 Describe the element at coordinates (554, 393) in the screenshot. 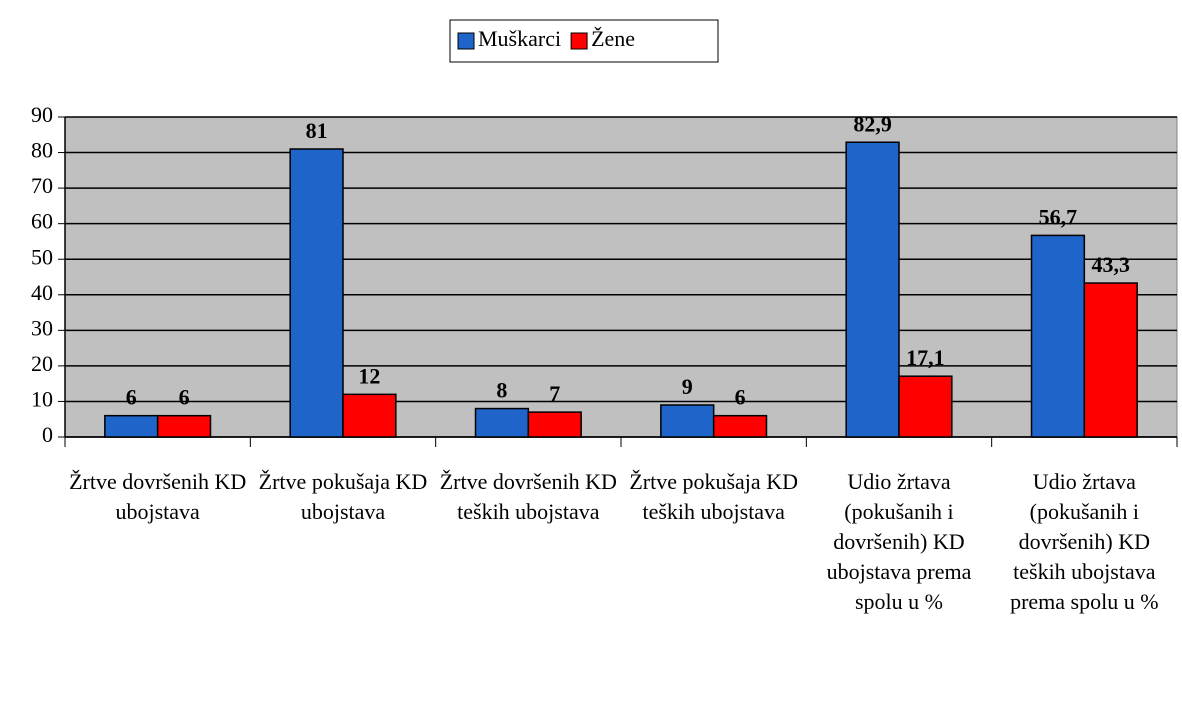

I see `data-label: 7` at that location.